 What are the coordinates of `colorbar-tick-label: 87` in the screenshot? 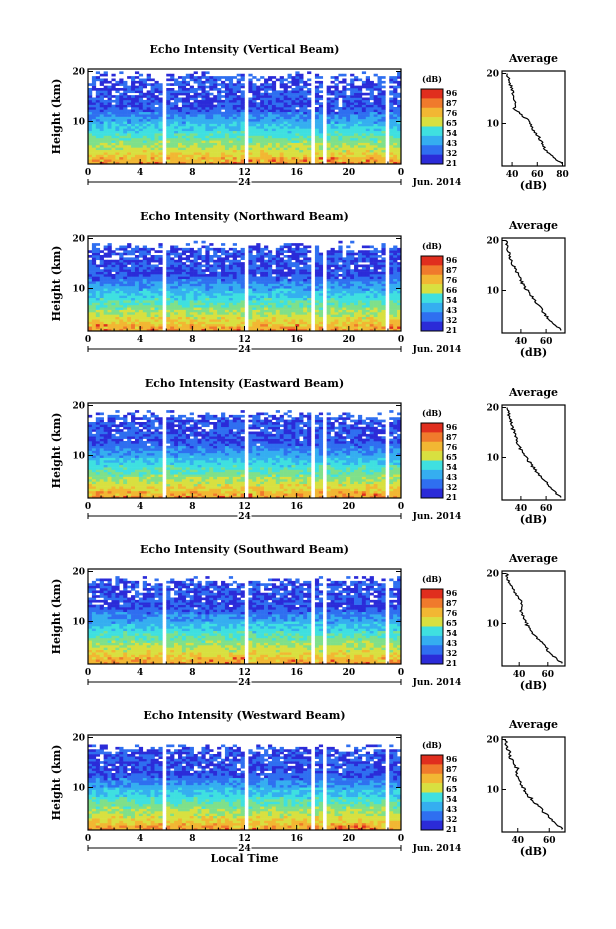 It's located at (451, 103).